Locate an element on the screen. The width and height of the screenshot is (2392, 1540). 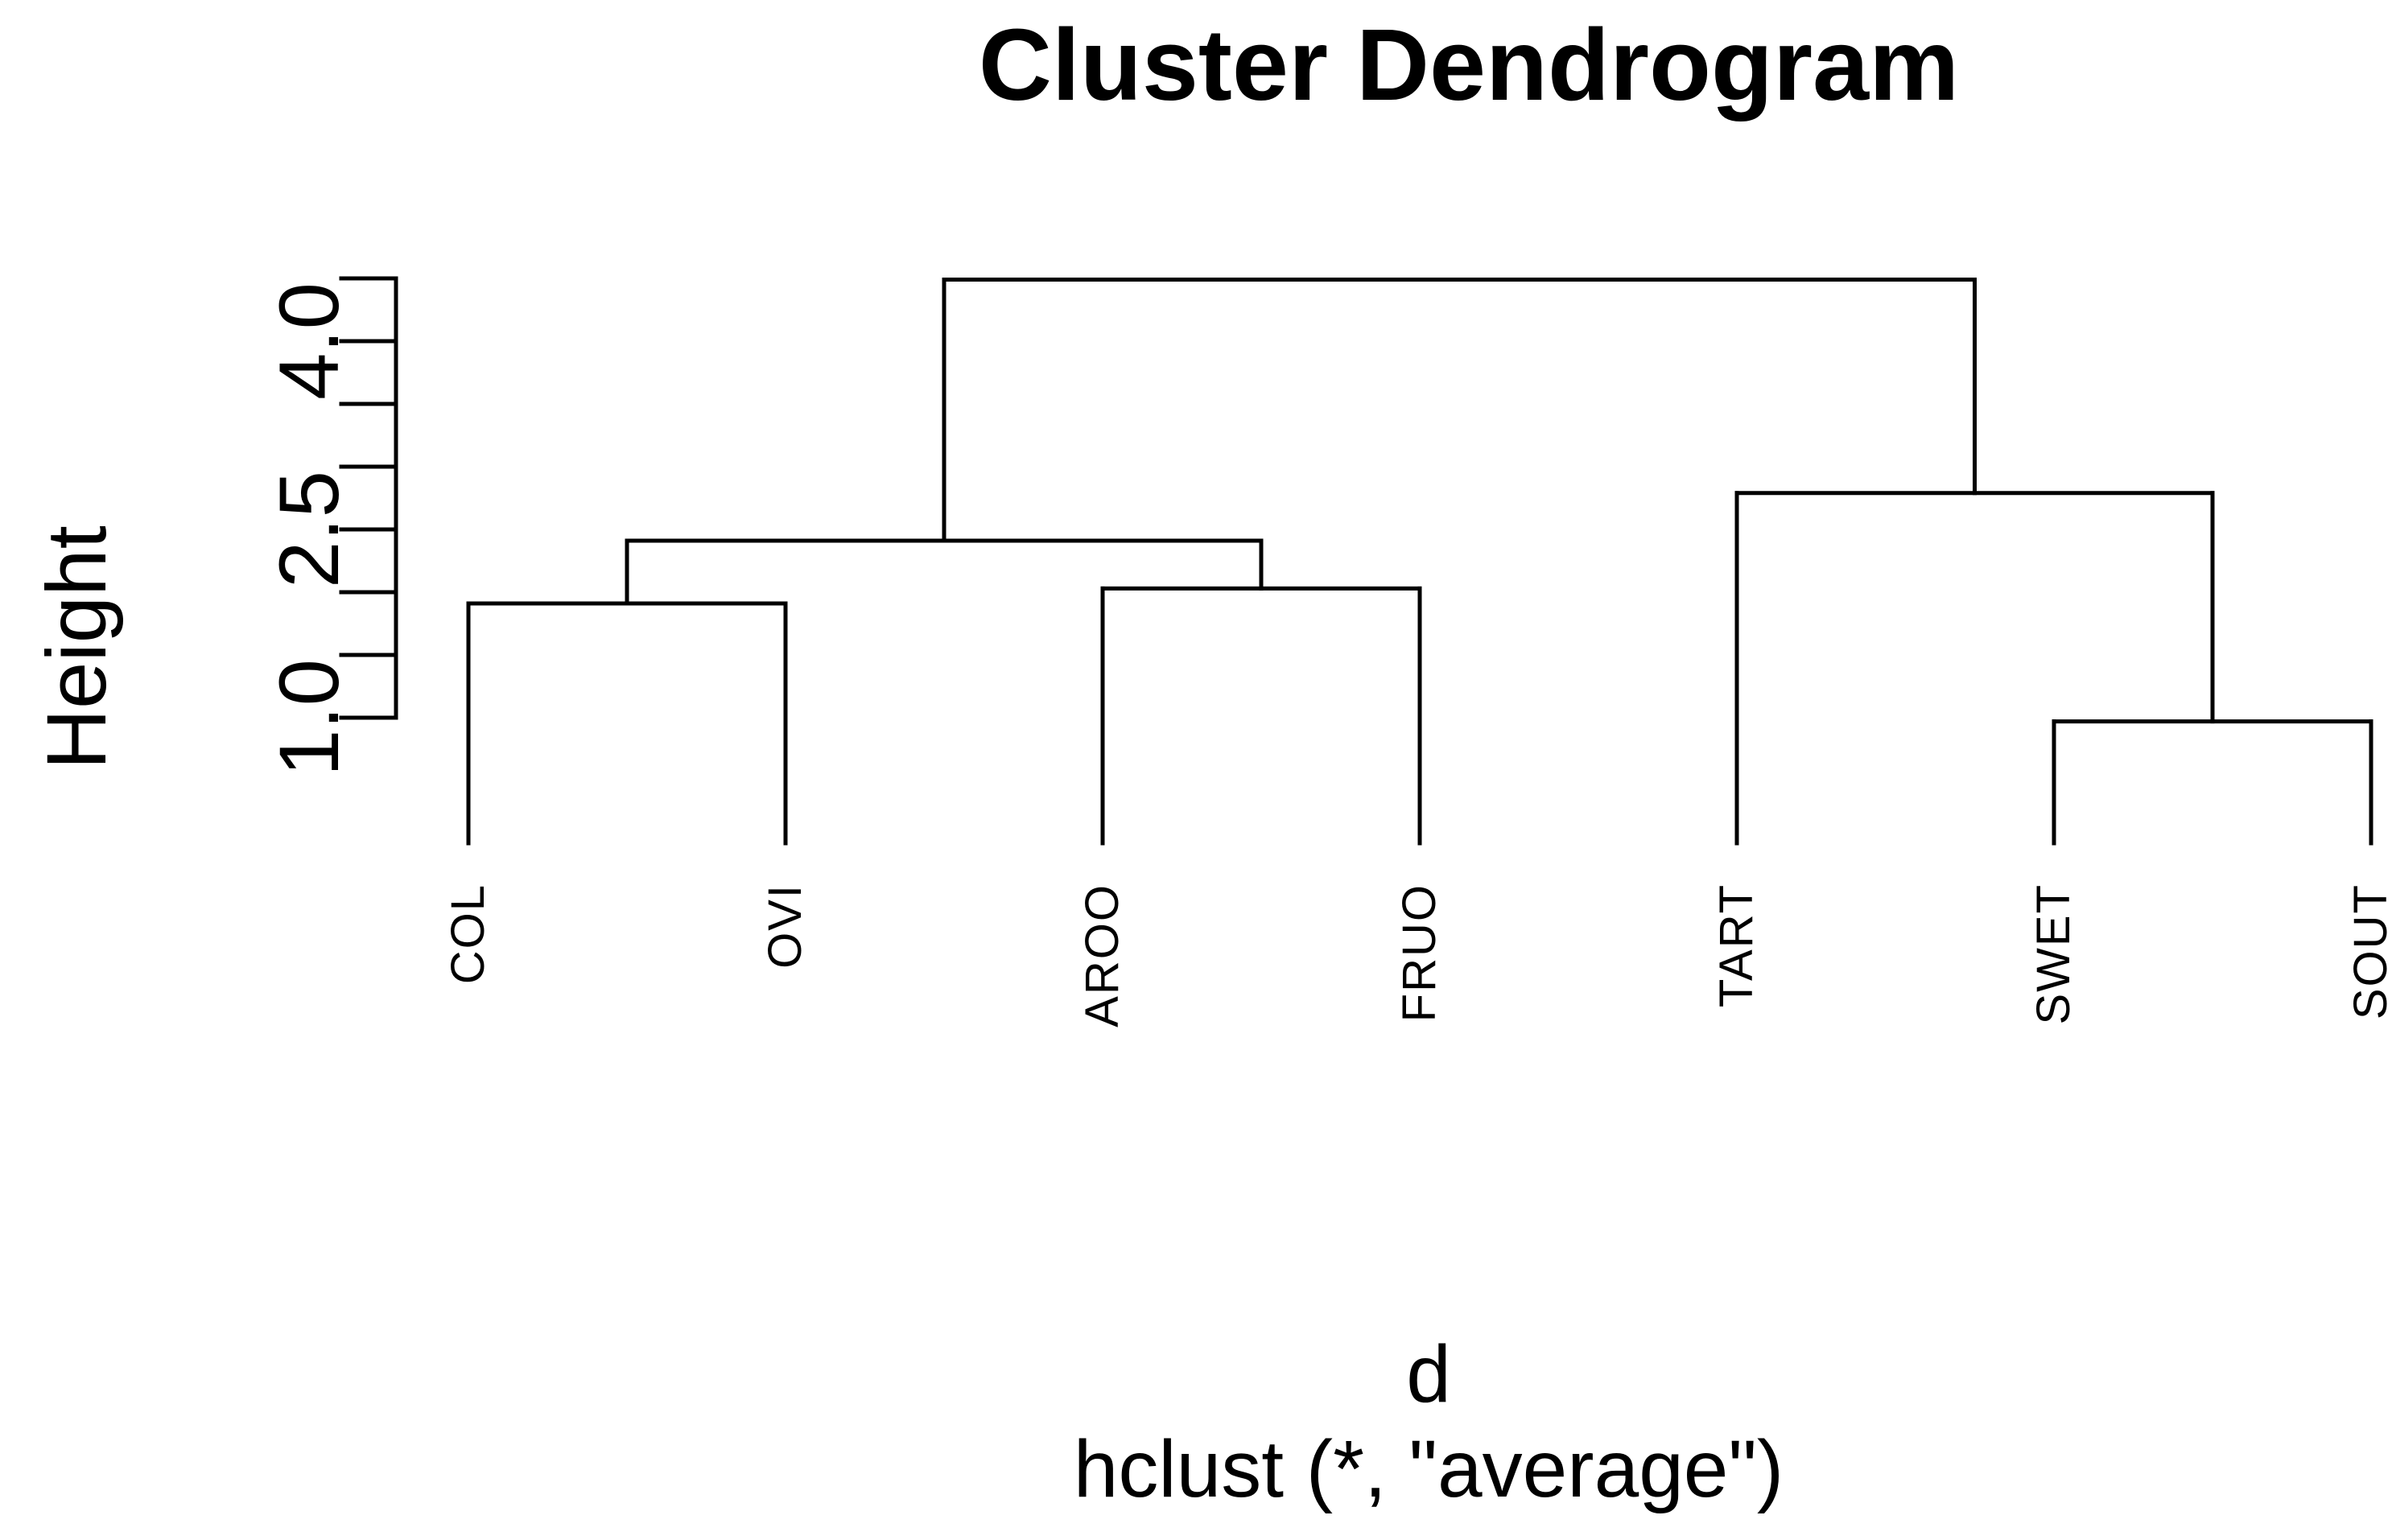
y-tick-label-1.0: 1.0 is located at coordinates (309, 717).